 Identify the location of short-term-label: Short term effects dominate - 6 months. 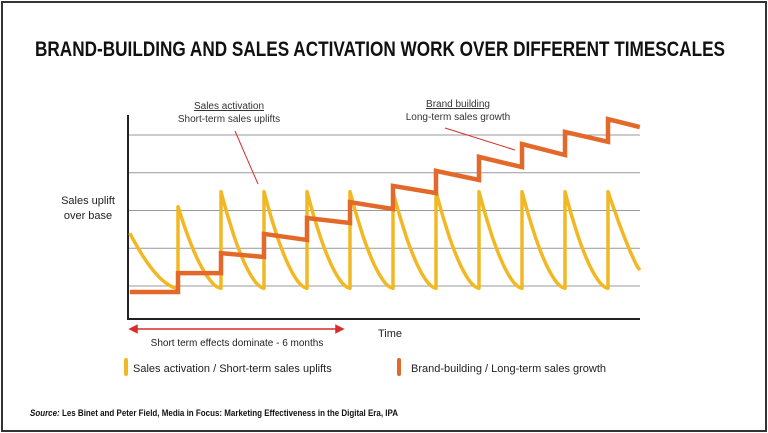
(237, 343).